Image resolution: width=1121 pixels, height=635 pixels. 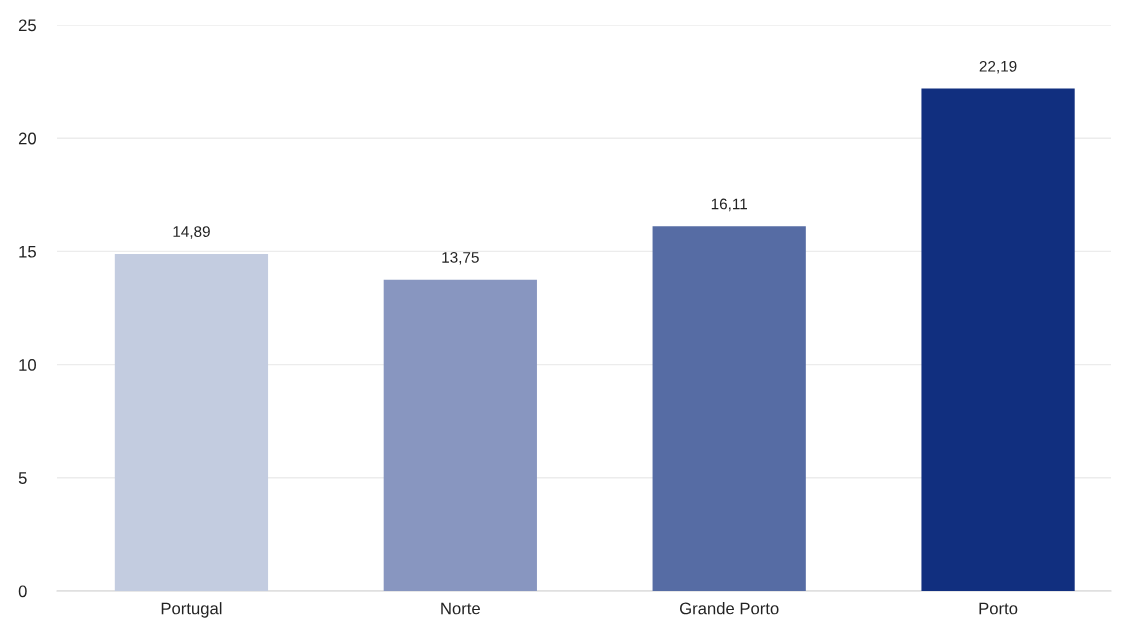 What do you see at coordinates (22, 591) in the screenshot?
I see `y-tick-label: 0` at bounding box center [22, 591].